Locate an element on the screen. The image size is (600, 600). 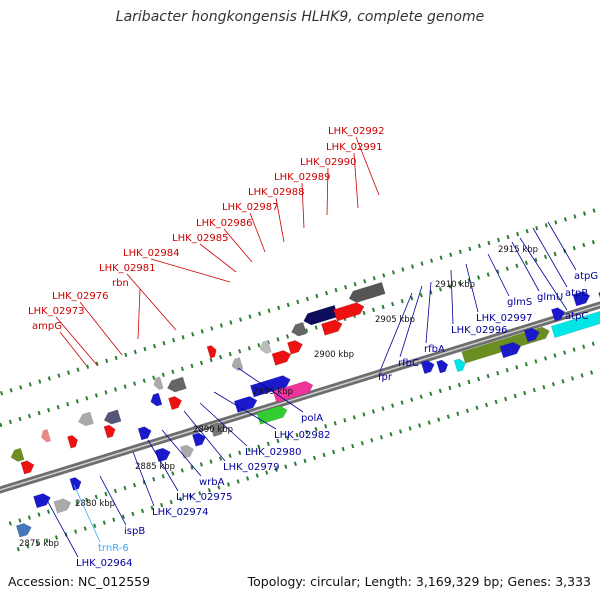
gene-label-upper: rbn is located at coordinates (120, 283).